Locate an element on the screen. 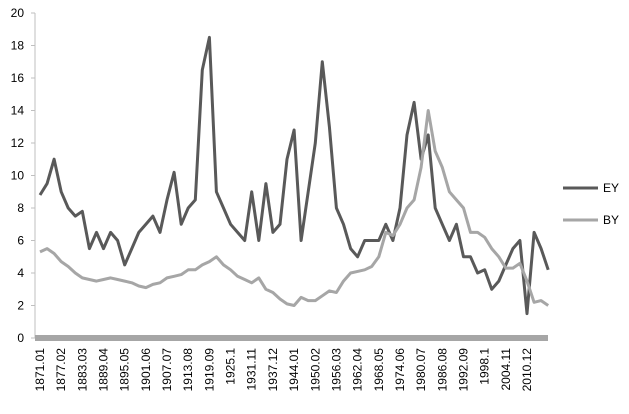  x-tick-label: 1919.09 is located at coordinates (209, 370).